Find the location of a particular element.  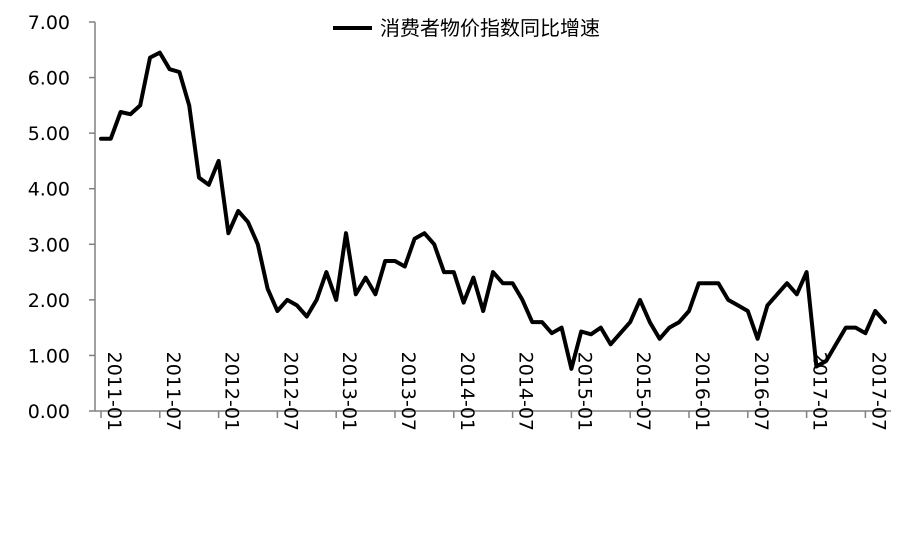

x-tick-label: 2014-01 is located at coordinates (467, 391).